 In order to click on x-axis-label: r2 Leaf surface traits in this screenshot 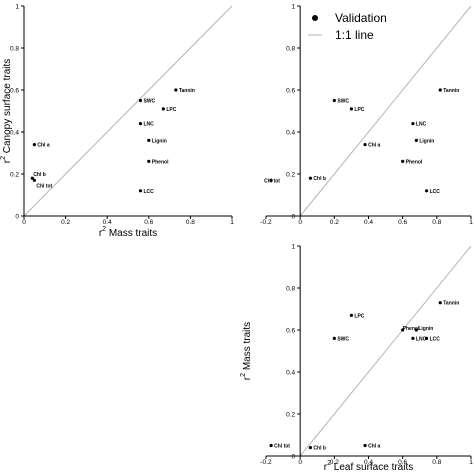, I will do `click(369, 466)`.